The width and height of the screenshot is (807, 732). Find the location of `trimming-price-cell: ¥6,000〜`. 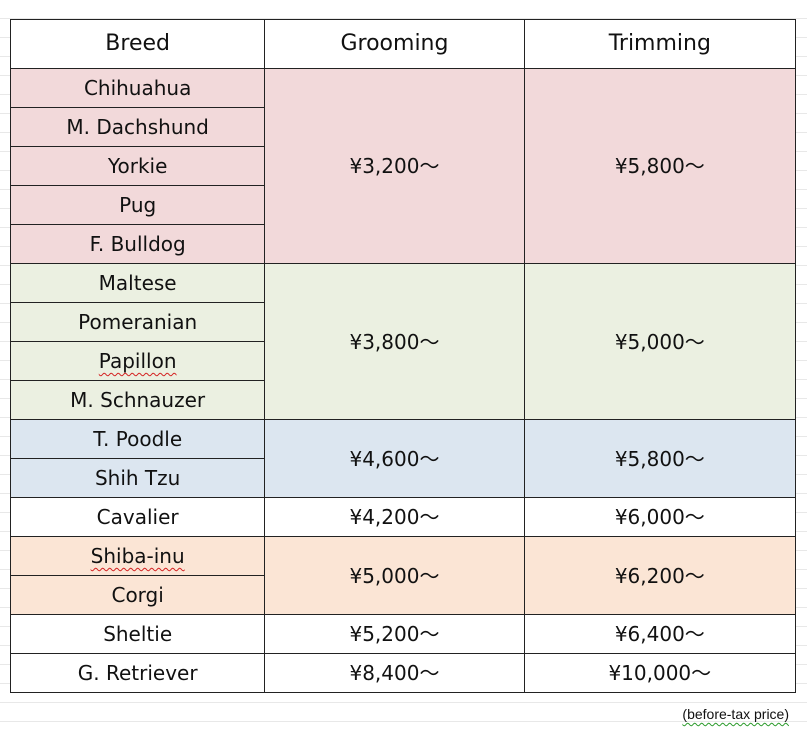

trimming-price-cell: ¥6,000〜 is located at coordinates (660, 517).